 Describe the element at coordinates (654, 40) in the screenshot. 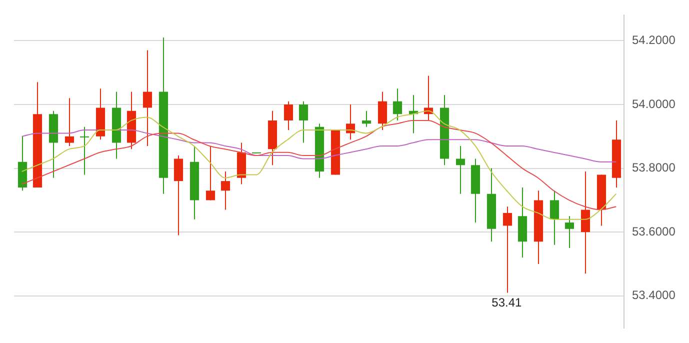

I see `y-tick-label: 54.2000` at that location.